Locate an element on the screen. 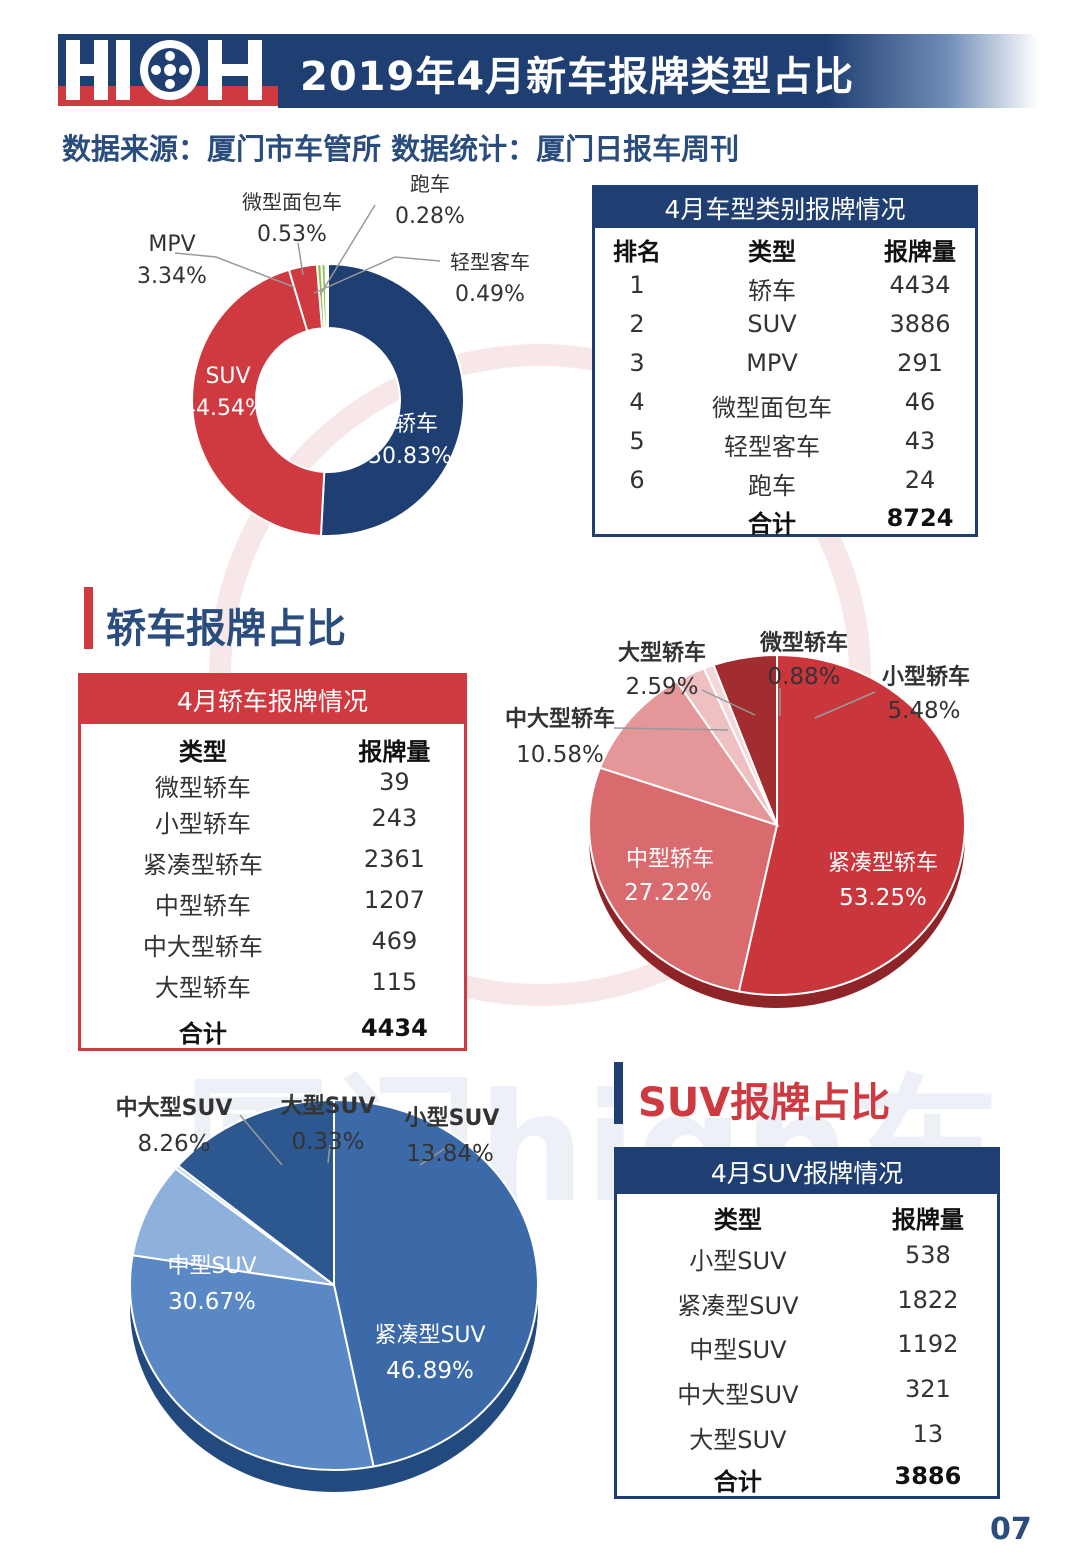  cell-count: 1822 is located at coordinates (928, 1300).